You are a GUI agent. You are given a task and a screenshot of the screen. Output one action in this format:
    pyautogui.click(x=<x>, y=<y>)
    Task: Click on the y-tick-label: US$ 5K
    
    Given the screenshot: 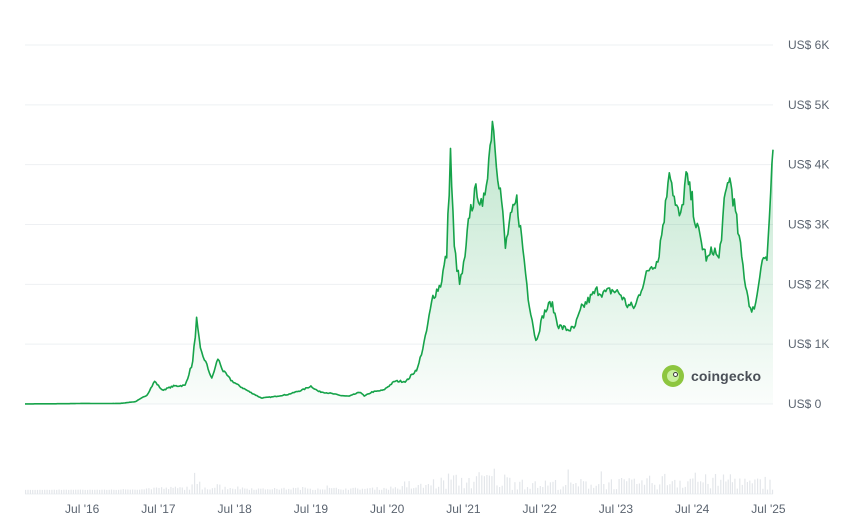 What is the action you would take?
    pyautogui.click(x=808, y=105)
    